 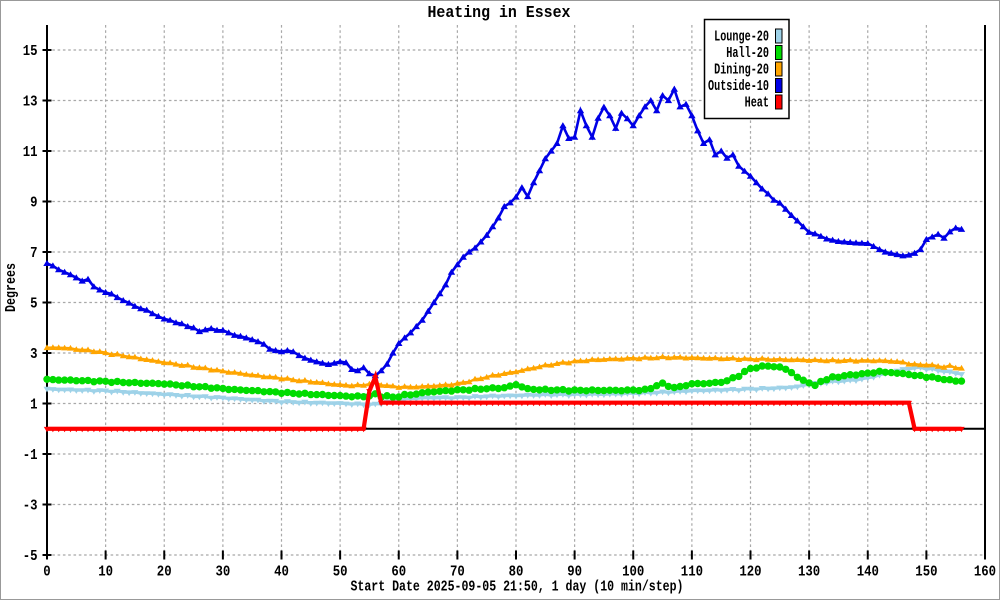 I want to click on svg-text: 160, so click(x=985, y=572).